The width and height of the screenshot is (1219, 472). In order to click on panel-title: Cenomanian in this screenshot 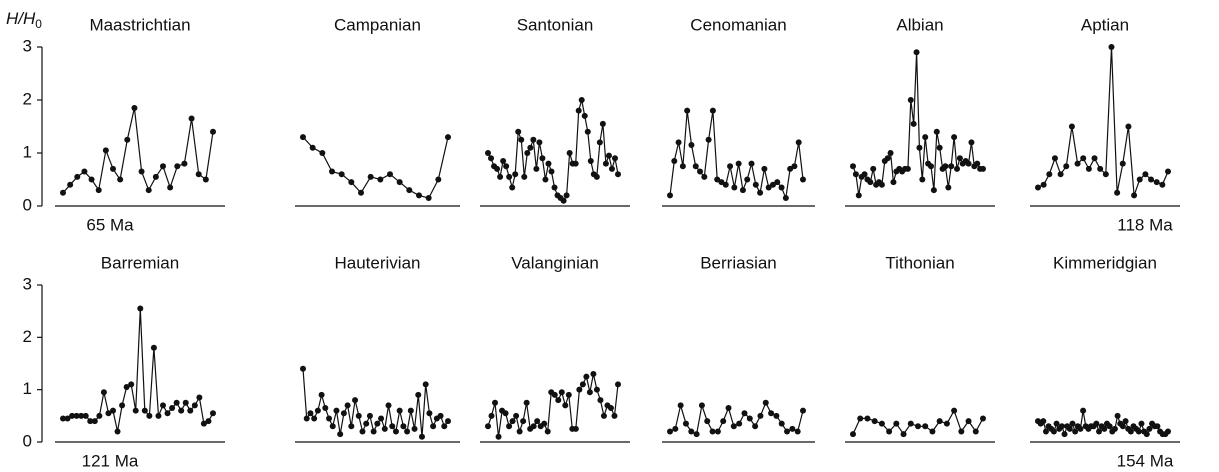, I will do `click(738, 24)`.